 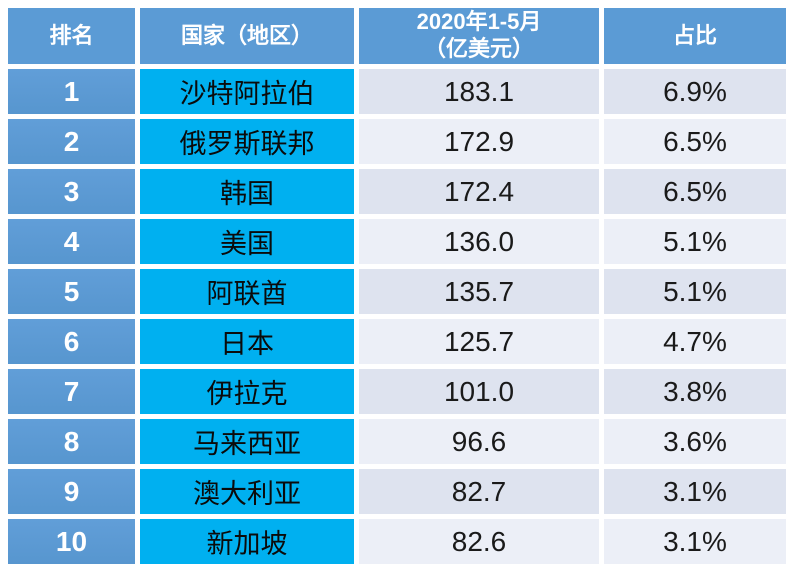 I want to click on table-row: 5 阿联酋 135.7 5.1%, so click(x=397, y=291).